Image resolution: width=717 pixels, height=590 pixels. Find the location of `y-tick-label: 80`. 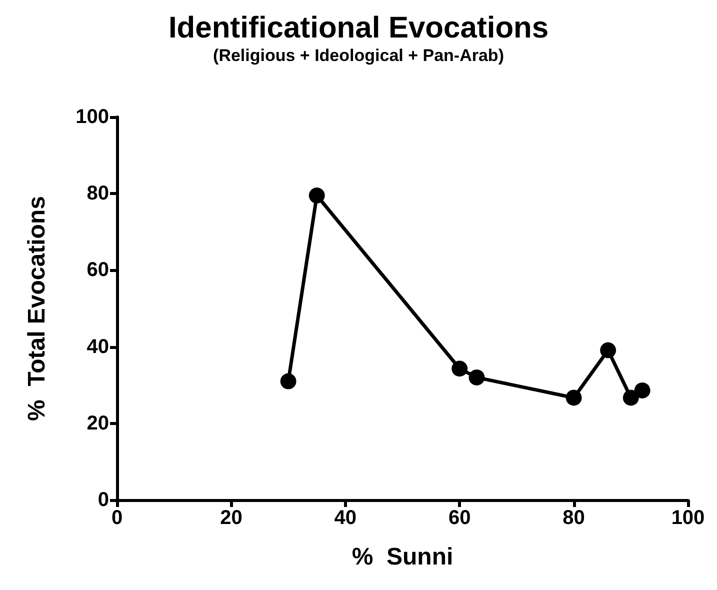

y-tick-label: 80 is located at coordinates (97, 193).